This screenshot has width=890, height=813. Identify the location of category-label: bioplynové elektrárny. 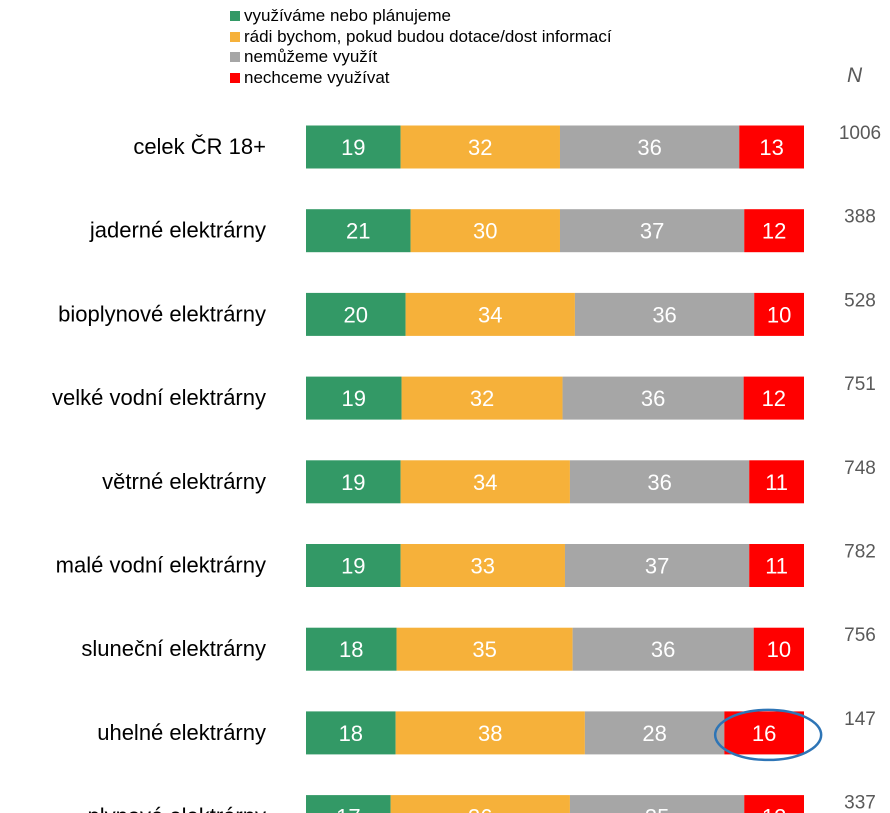
(162, 313).